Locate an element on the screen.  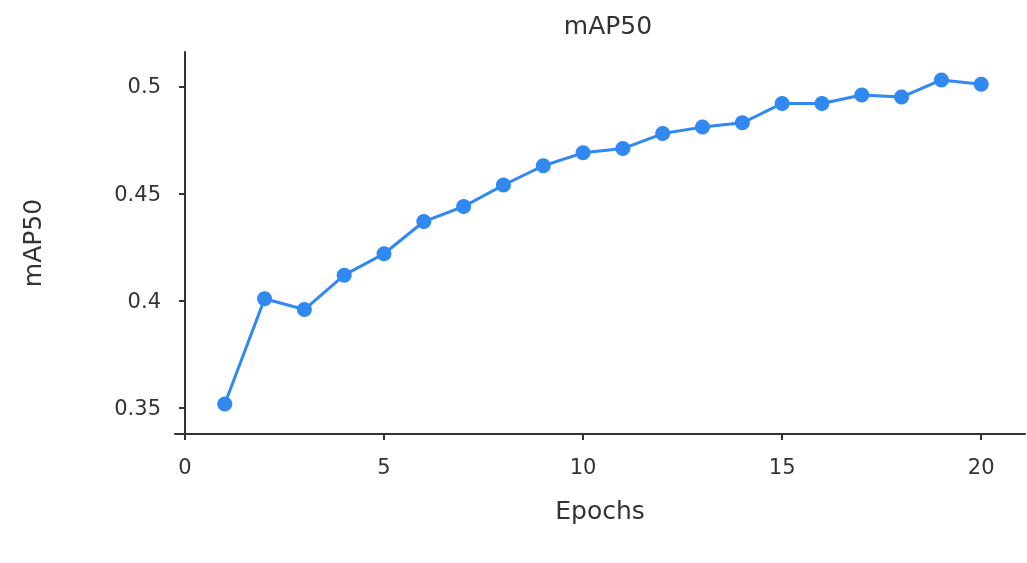
y-tick-label: 0.45 is located at coordinates (137, 193).